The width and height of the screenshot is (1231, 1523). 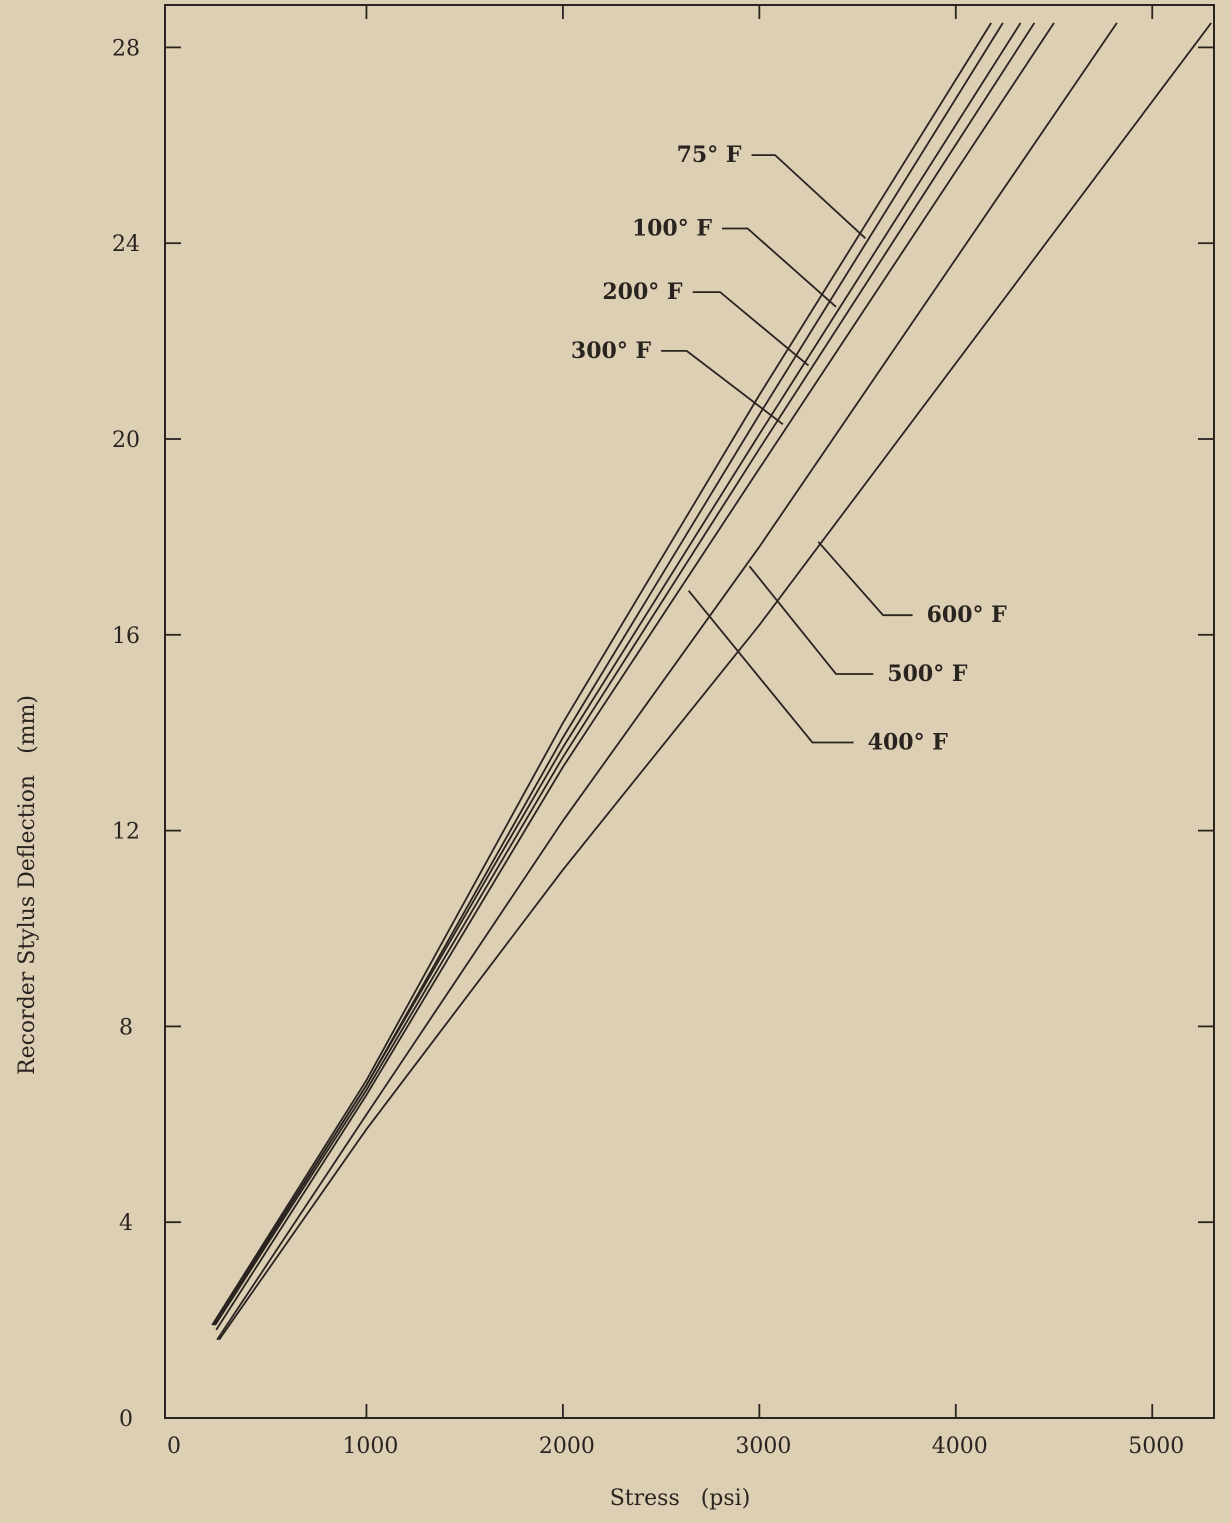 I want to click on x-tick-label: 5000, so click(x=1156, y=1446).